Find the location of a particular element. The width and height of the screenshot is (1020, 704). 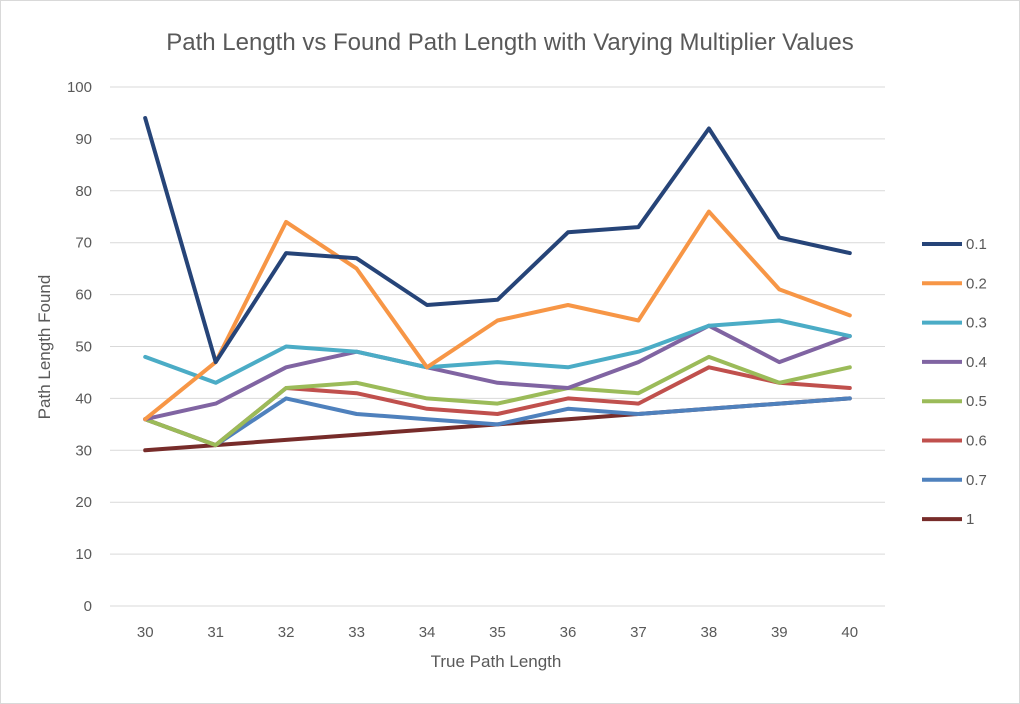

x-tick-label: 33 is located at coordinates (356, 632).